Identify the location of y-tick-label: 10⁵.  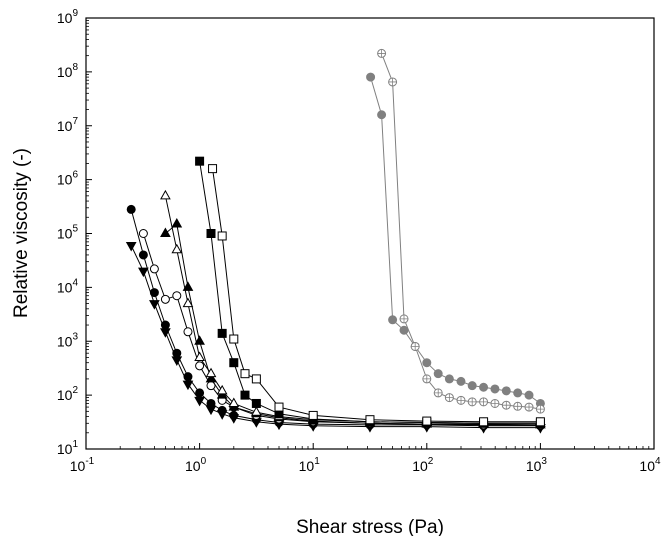
(68, 233).